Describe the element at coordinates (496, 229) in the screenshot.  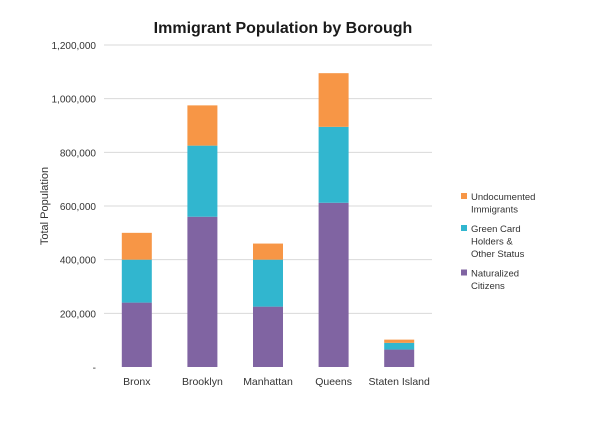
I see `legend-label: Green Card` at that location.